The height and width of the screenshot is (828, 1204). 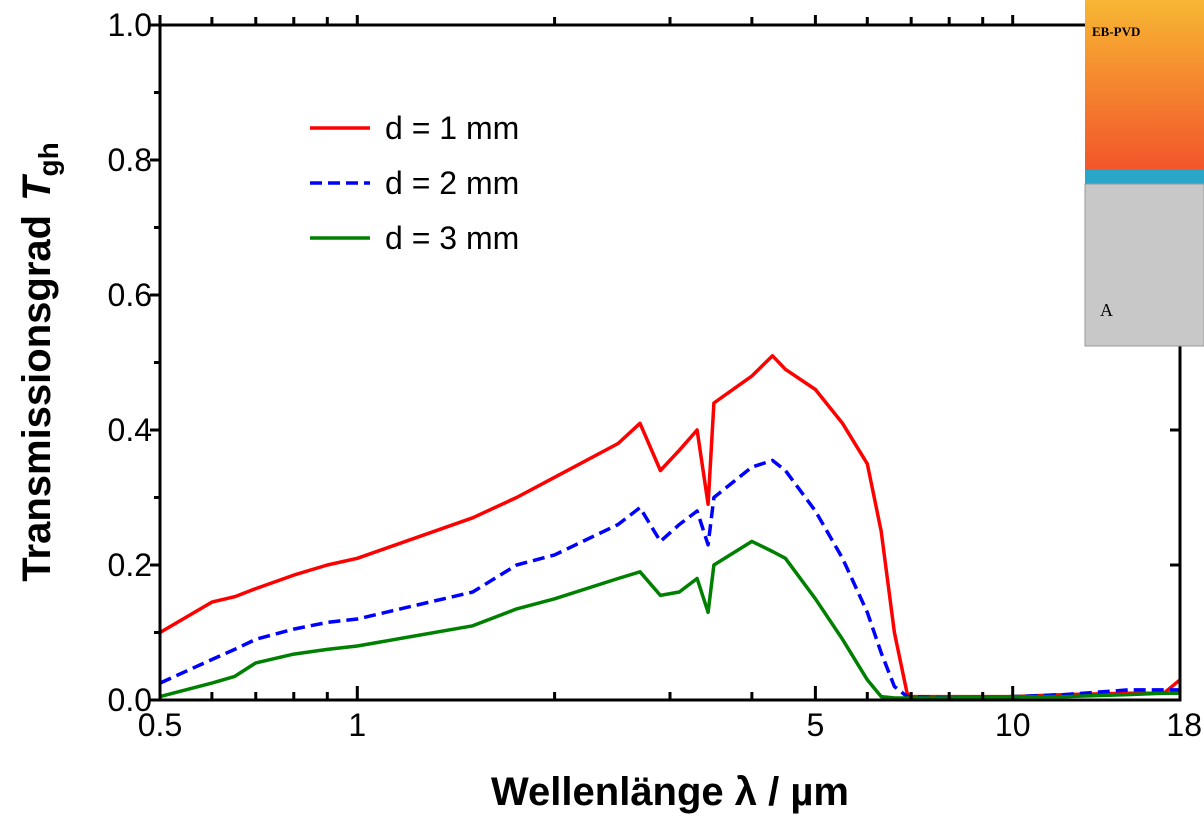 I want to click on y-tick-label: 0.8, so click(x=130, y=160).